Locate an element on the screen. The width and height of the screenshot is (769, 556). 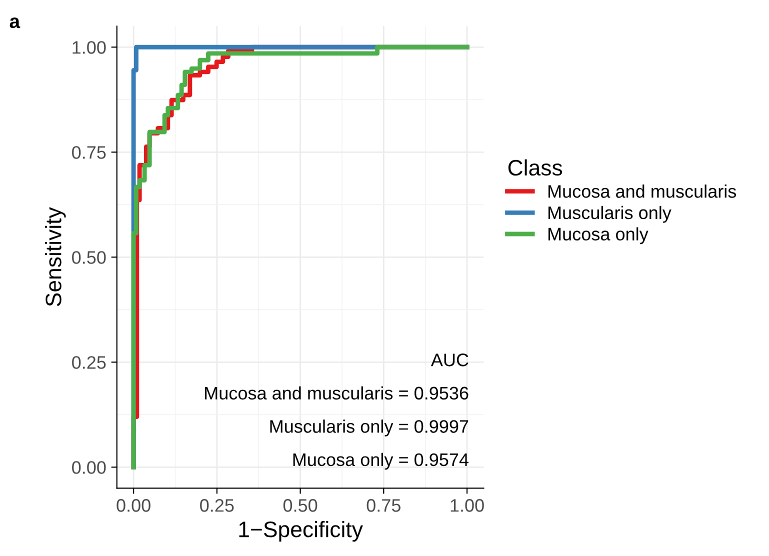
y-tick-label: 1.00 is located at coordinates (89, 47).